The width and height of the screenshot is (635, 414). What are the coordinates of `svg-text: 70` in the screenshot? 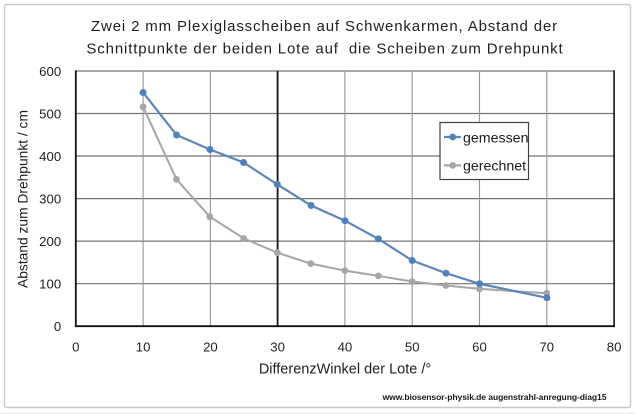 It's located at (546, 347).